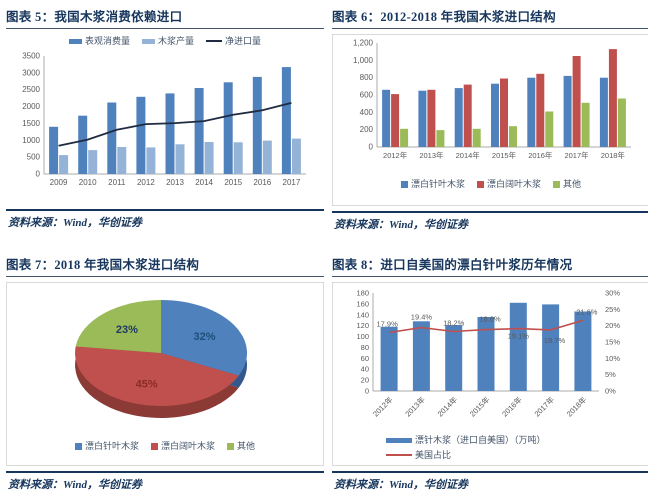 The height and width of the screenshot is (492, 648). I want to click on svg-text: 30%, so click(612, 293).